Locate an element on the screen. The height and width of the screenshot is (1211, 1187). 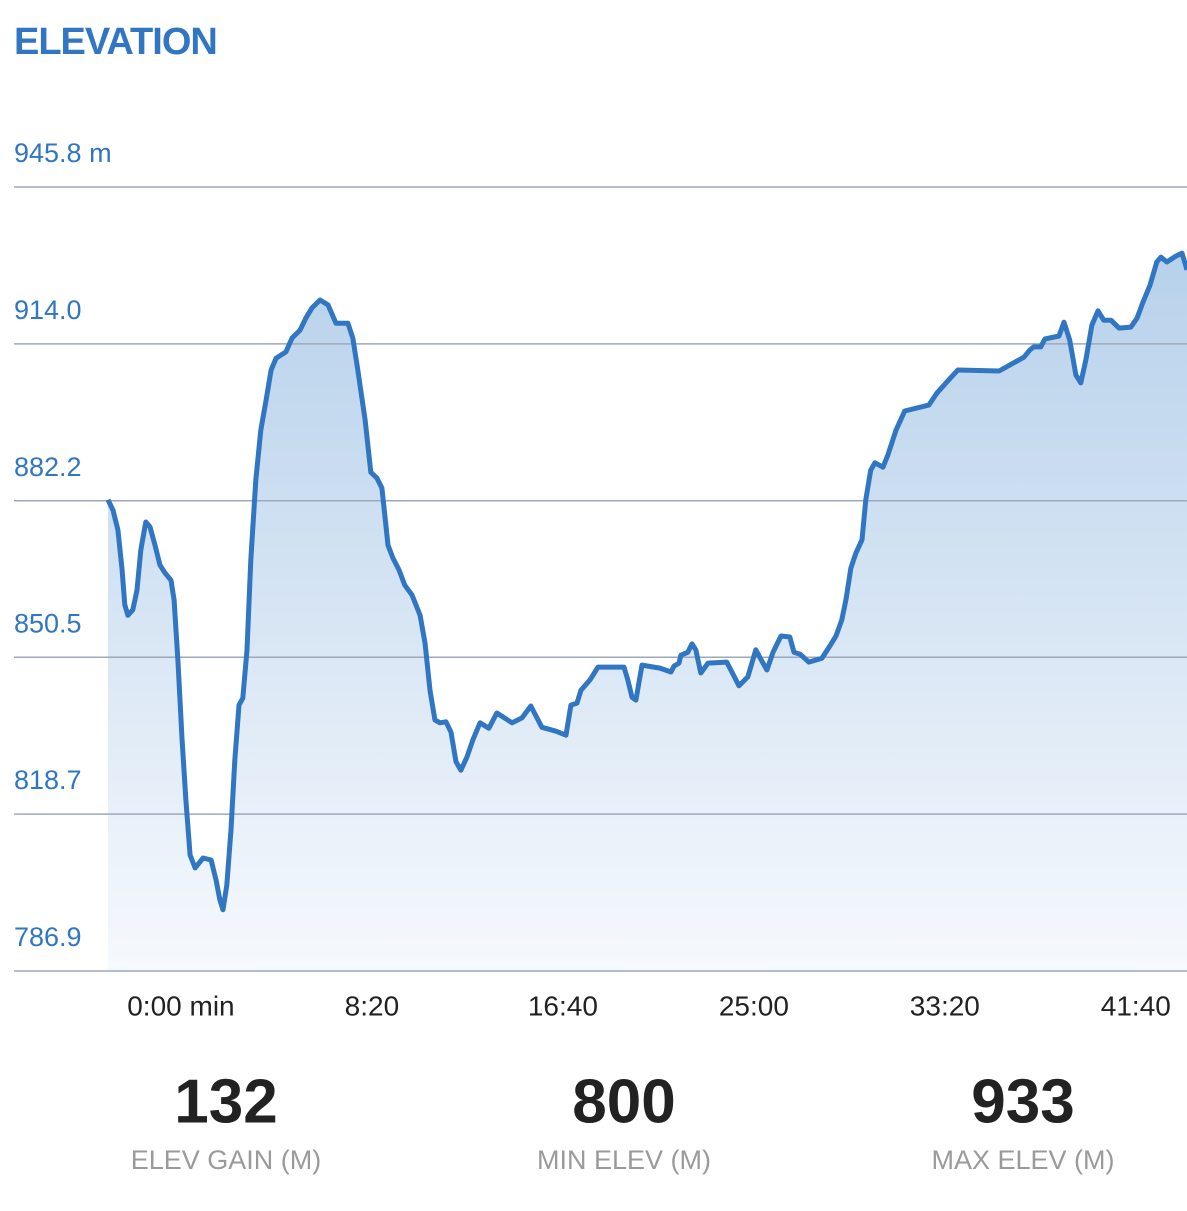
stat-label: MAX ELEV (M) is located at coordinates (1022, 1160).